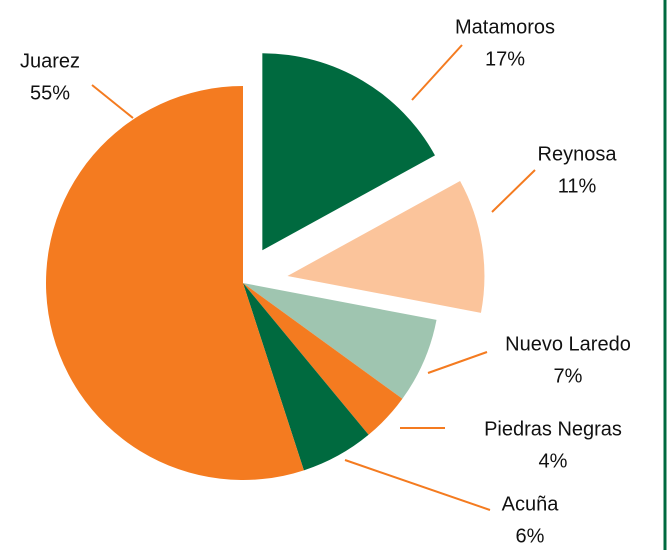 The image size is (672, 550). What do you see at coordinates (505, 59) in the screenshot?
I see `slice-value-label: 17%` at bounding box center [505, 59].